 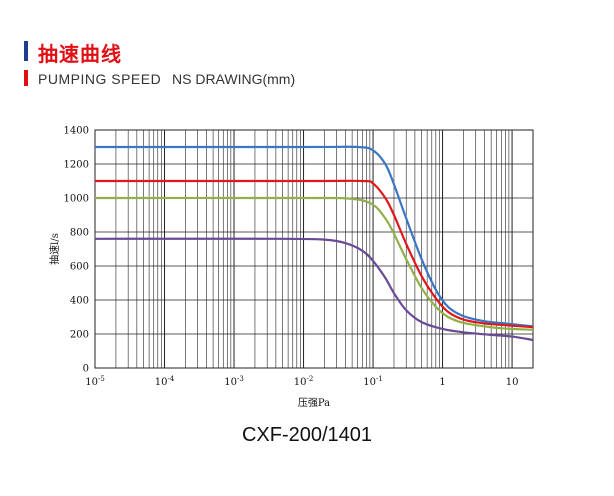 I want to click on x-tick-label: 10⁻², so click(x=304, y=381).